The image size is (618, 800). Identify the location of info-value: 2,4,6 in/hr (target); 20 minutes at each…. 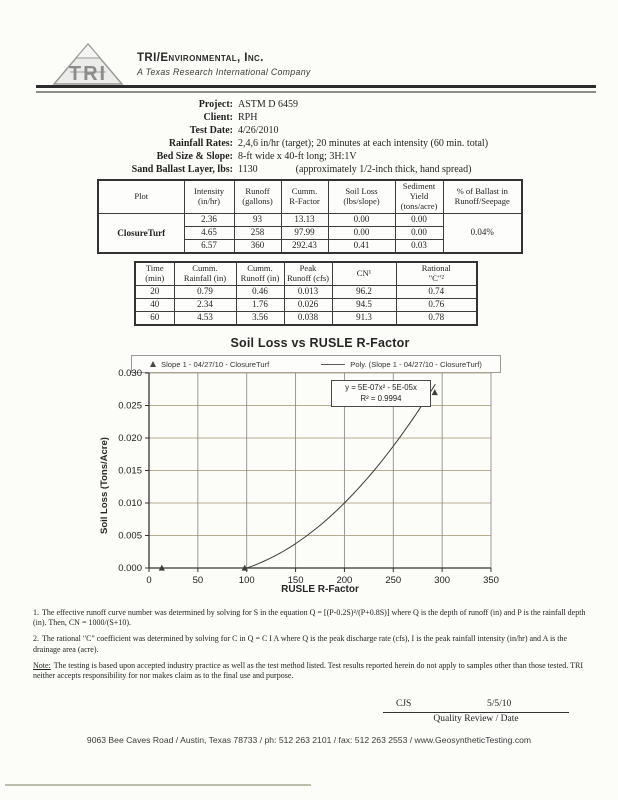
(363, 143).